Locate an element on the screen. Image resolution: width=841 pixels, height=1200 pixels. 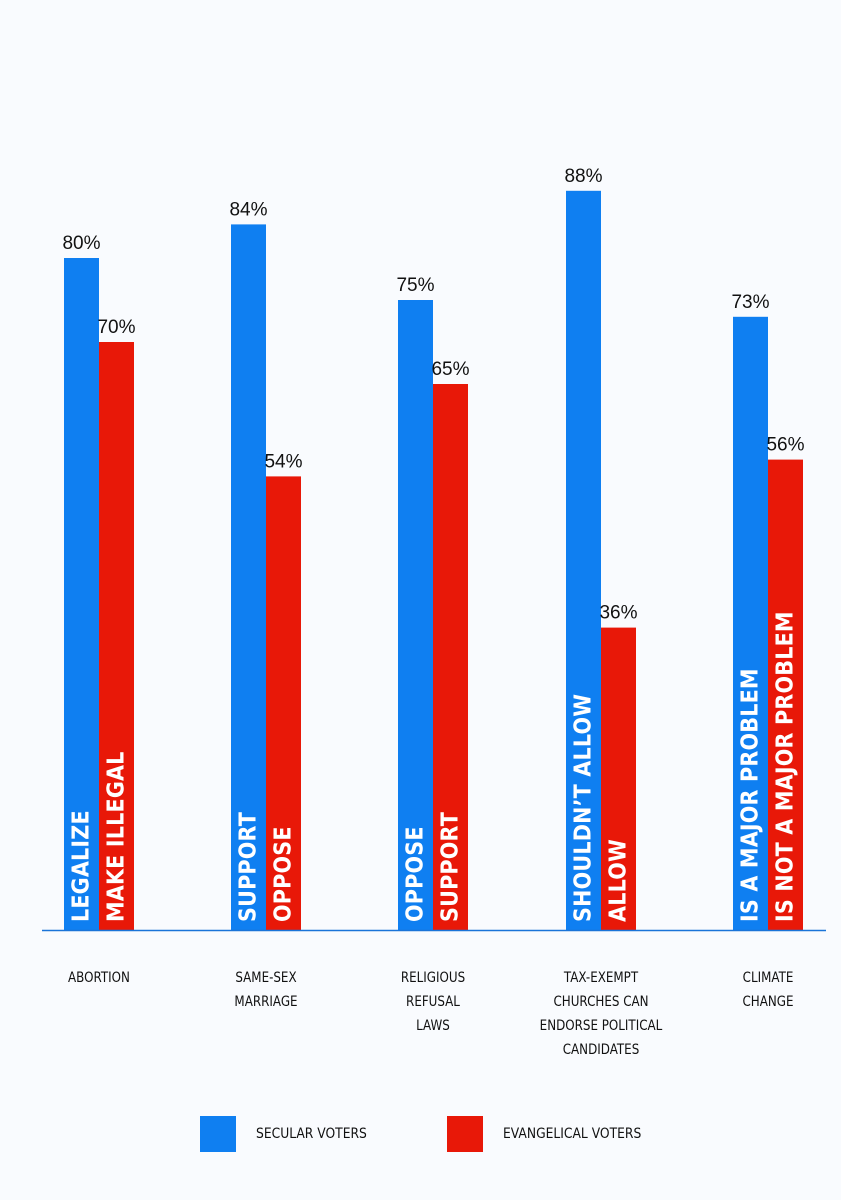
bar-label-evangelical-4: IS NOT A MAJOR PROBLEM is located at coordinates (785, 766).